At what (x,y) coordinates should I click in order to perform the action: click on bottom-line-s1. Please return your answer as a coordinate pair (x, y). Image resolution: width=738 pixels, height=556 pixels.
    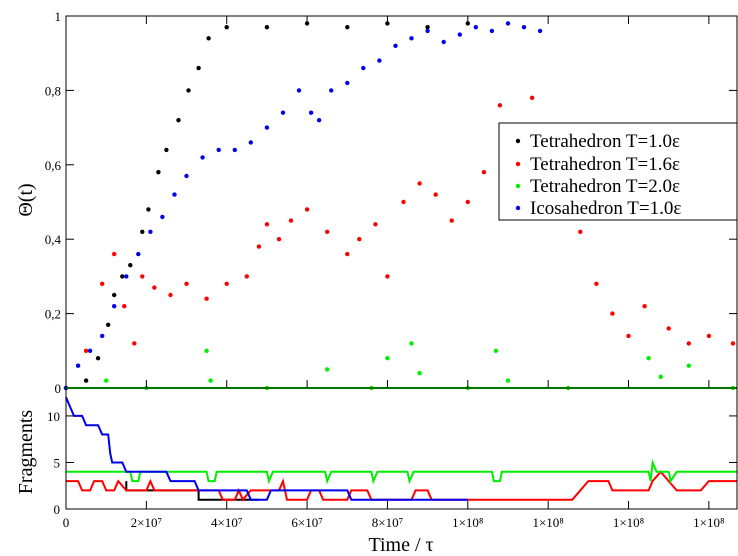
    Looking at the image, I should click on (401, 486).